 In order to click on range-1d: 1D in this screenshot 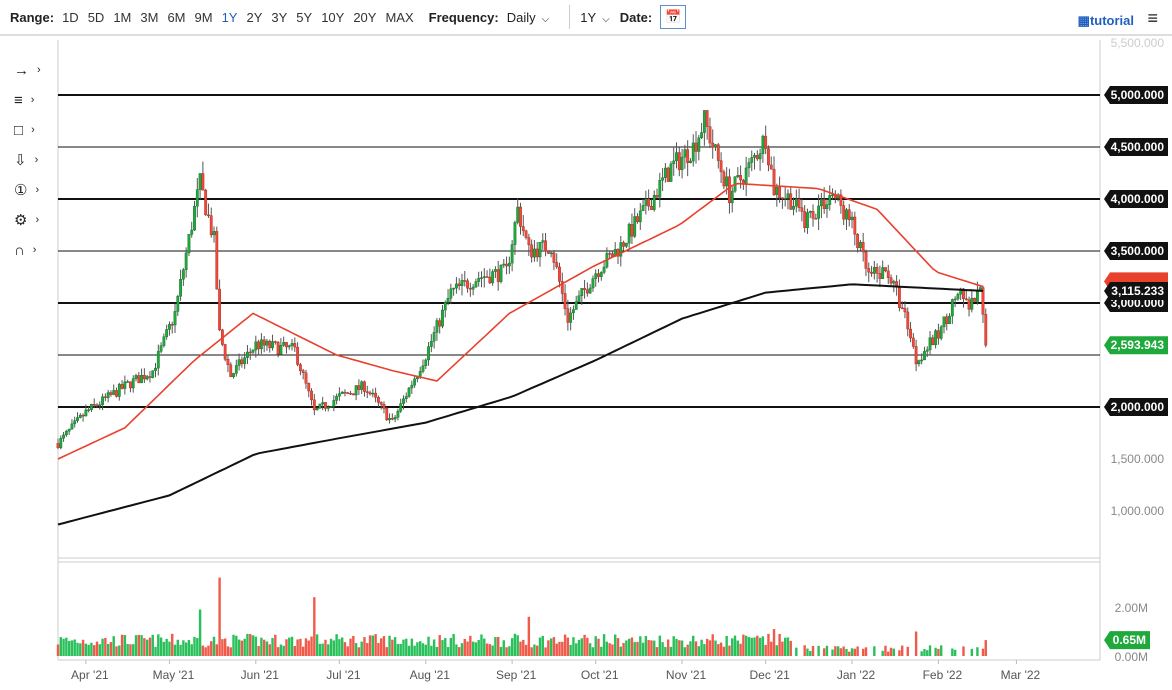, I will do `click(70, 17)`.